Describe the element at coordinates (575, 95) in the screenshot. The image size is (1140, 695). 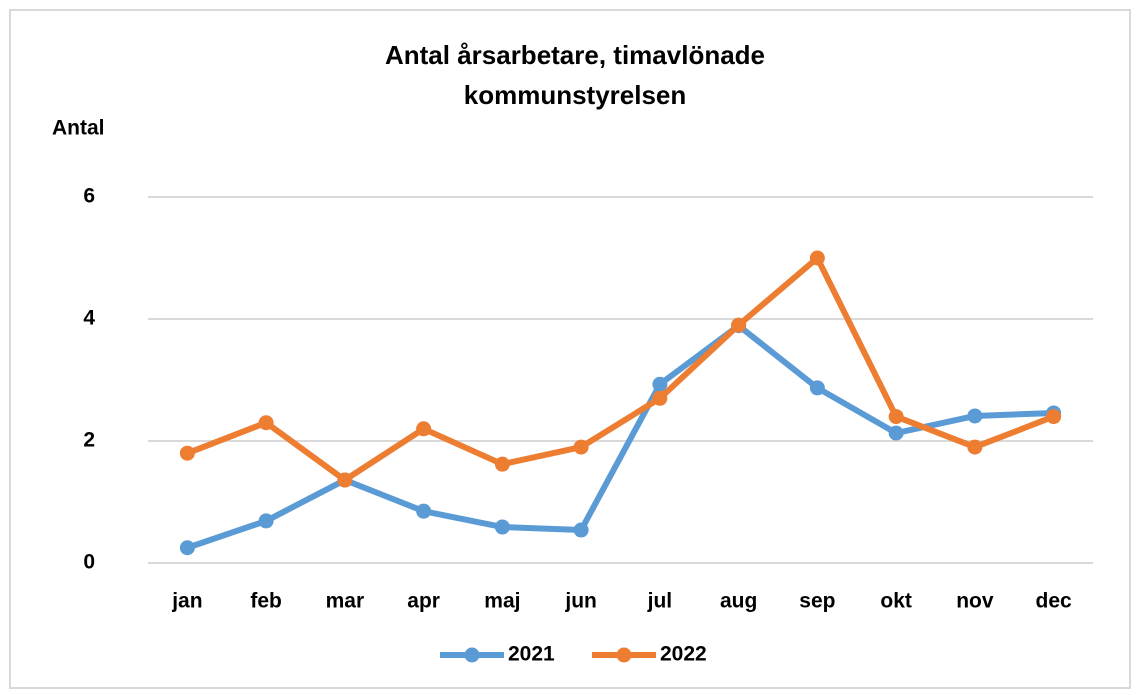
I see `chart-title: kommunstyrelsen` at that location.